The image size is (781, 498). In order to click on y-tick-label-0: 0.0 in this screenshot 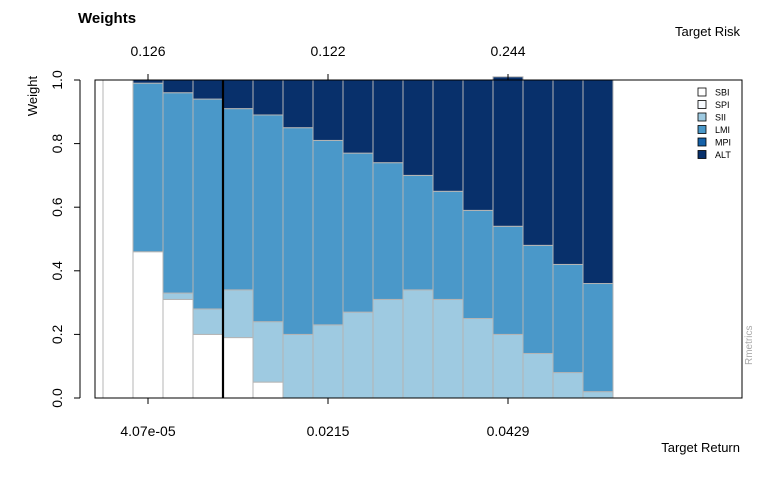, I will do `click(57, 398)`.